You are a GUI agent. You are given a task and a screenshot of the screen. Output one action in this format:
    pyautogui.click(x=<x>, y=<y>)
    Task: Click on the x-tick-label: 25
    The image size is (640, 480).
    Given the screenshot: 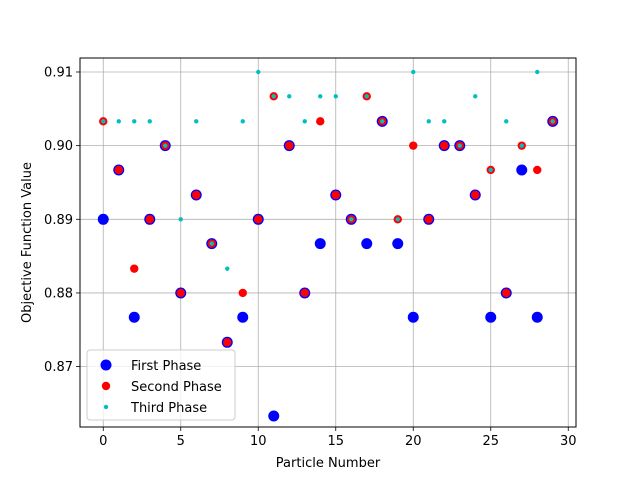 What is the action you would take?
    pyautogui.click(x=490, y=441)
    